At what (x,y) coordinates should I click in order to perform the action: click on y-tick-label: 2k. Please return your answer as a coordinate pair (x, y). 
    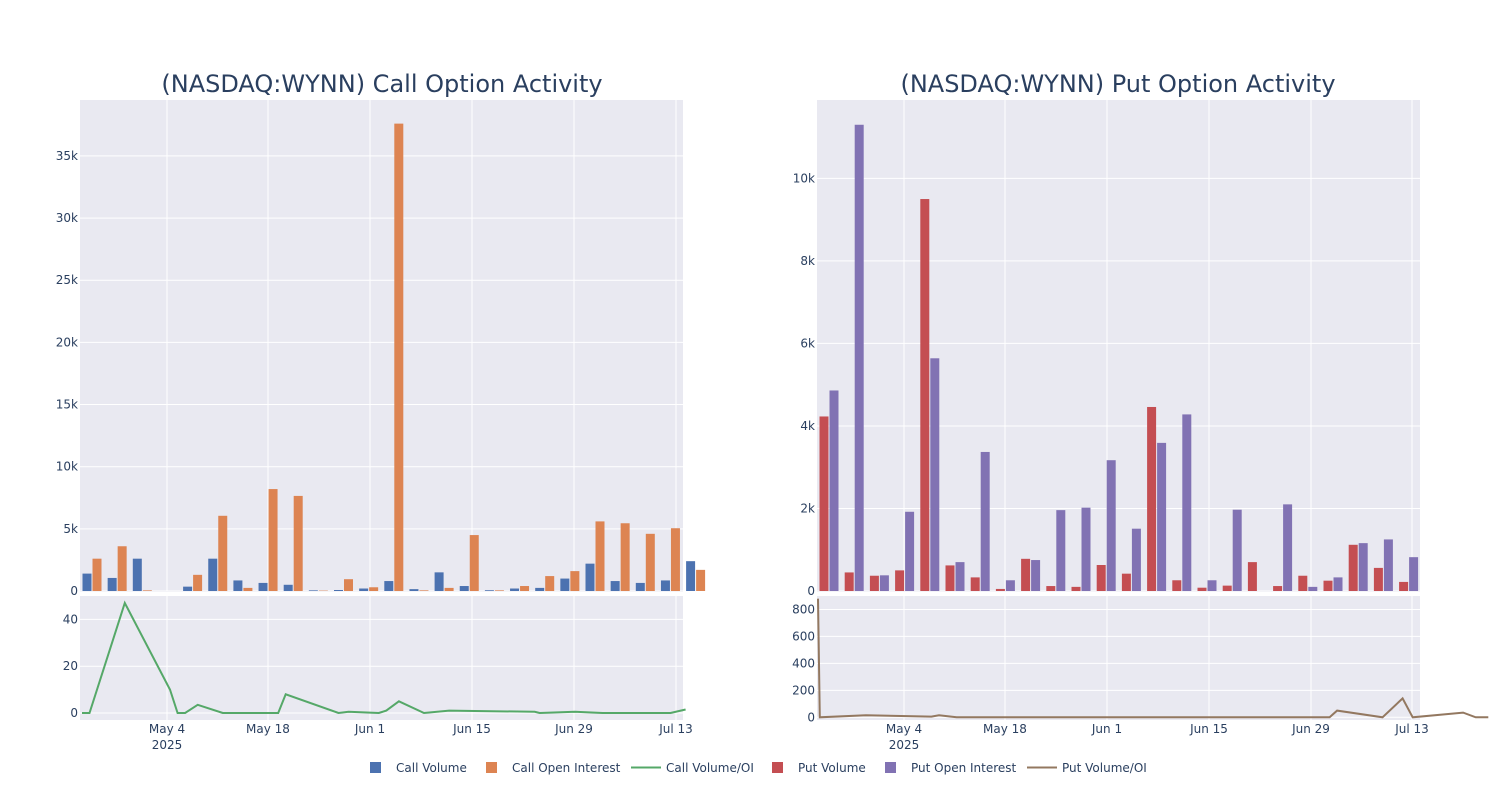
    Looking at the image, I should click on (807, 508).